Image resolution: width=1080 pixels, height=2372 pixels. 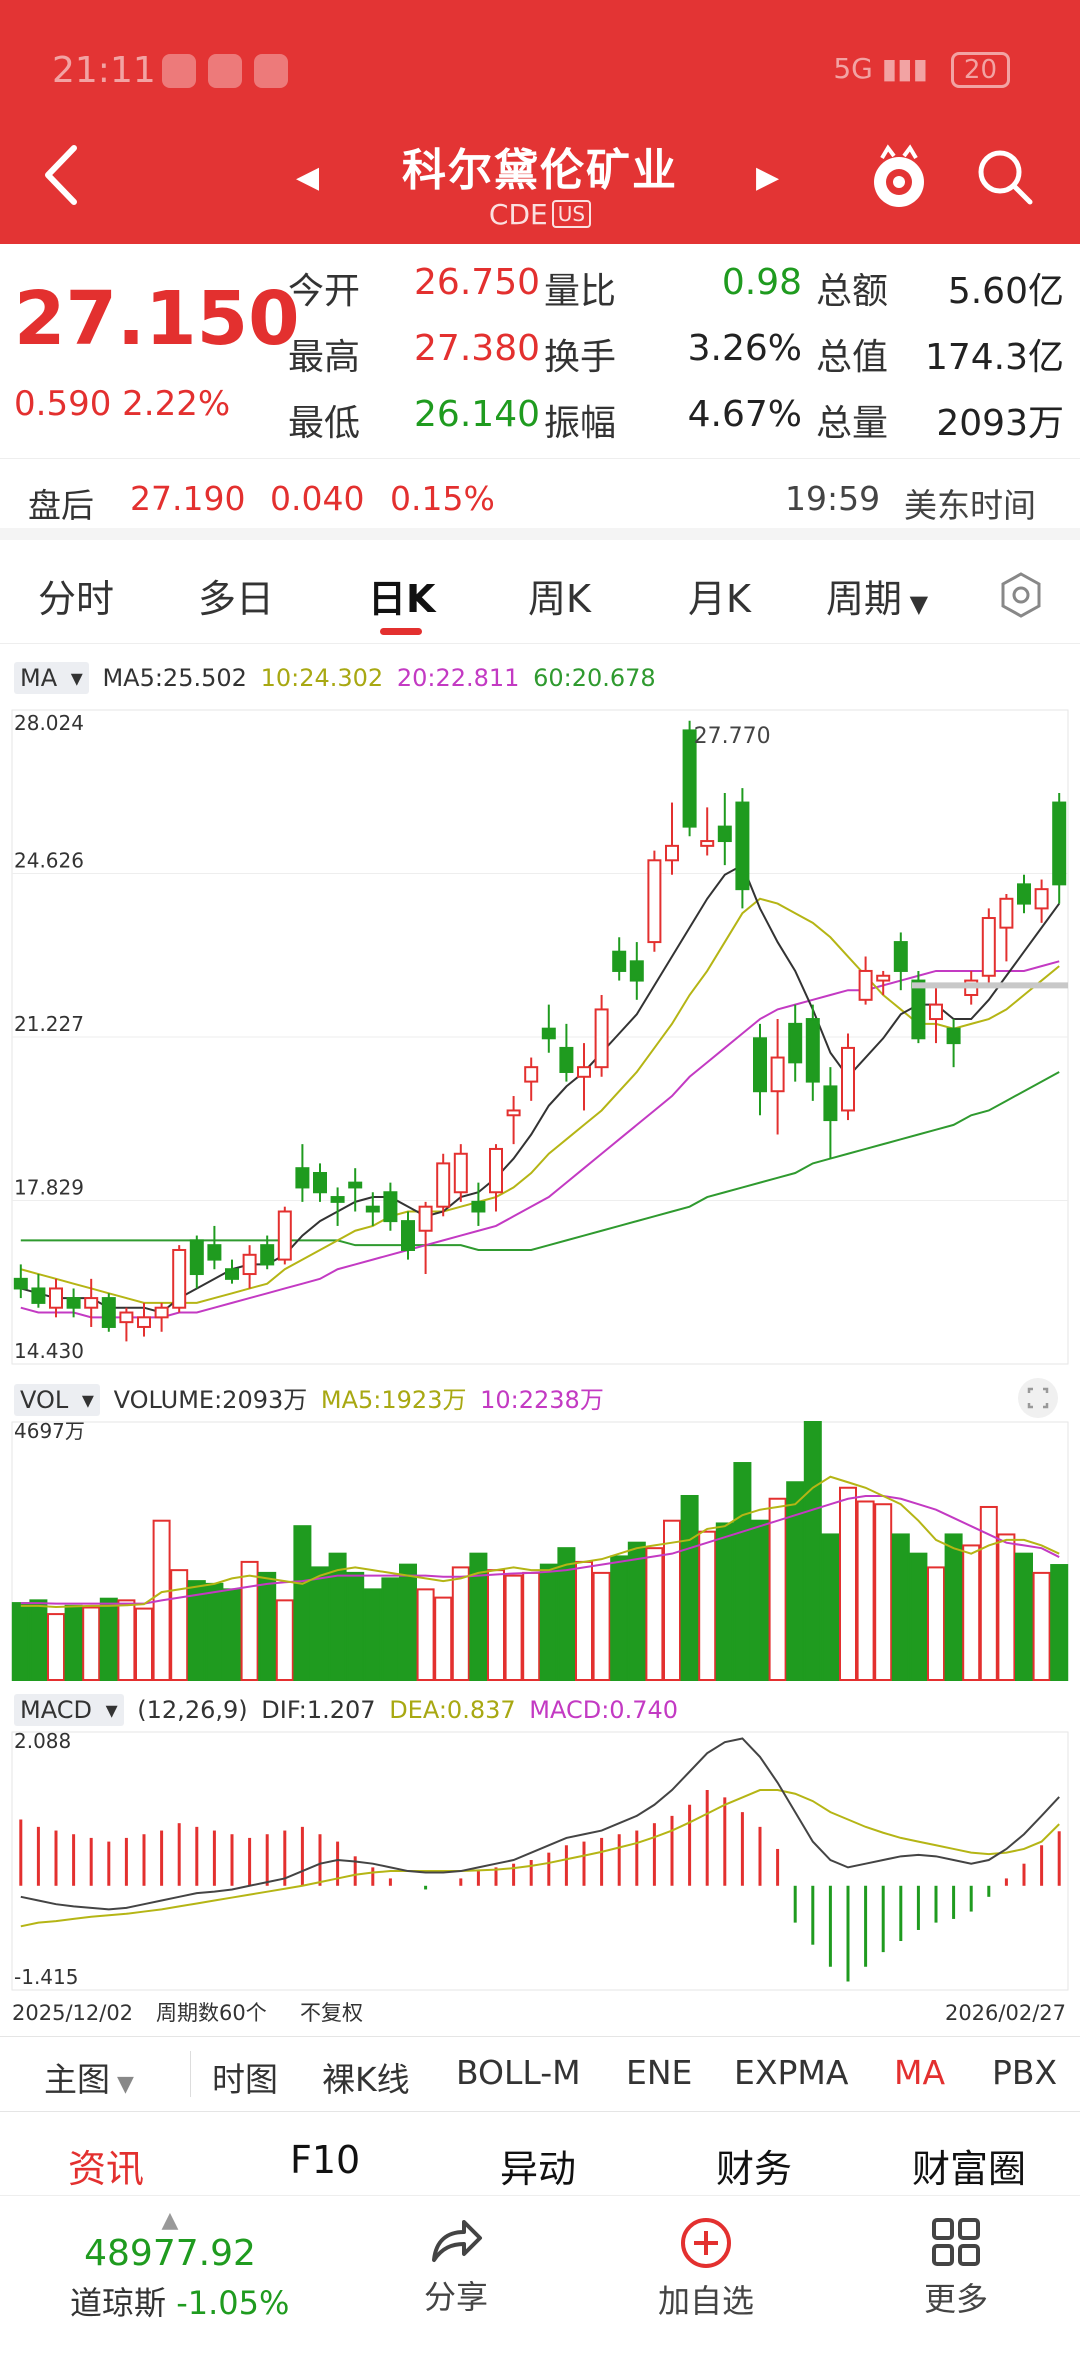 I want to click on settings-hexagon-icon, so click(x=1021, y=595).